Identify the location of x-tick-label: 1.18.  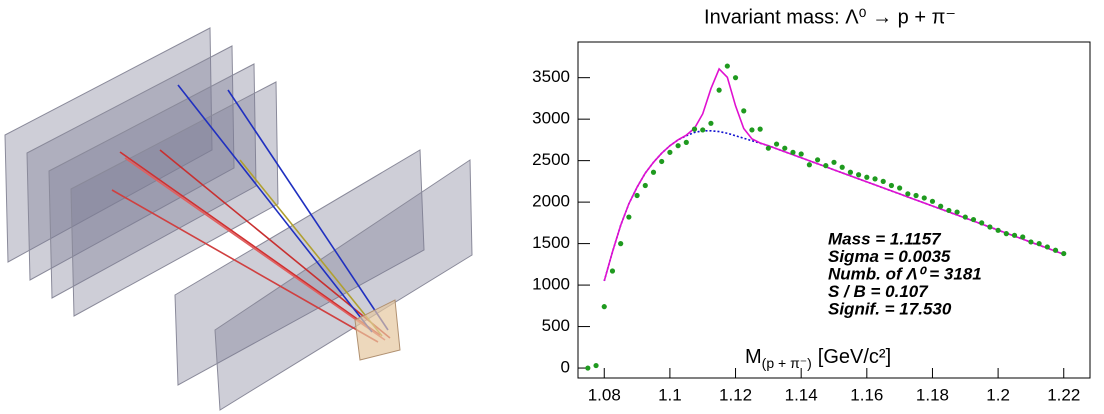
(932, 394).